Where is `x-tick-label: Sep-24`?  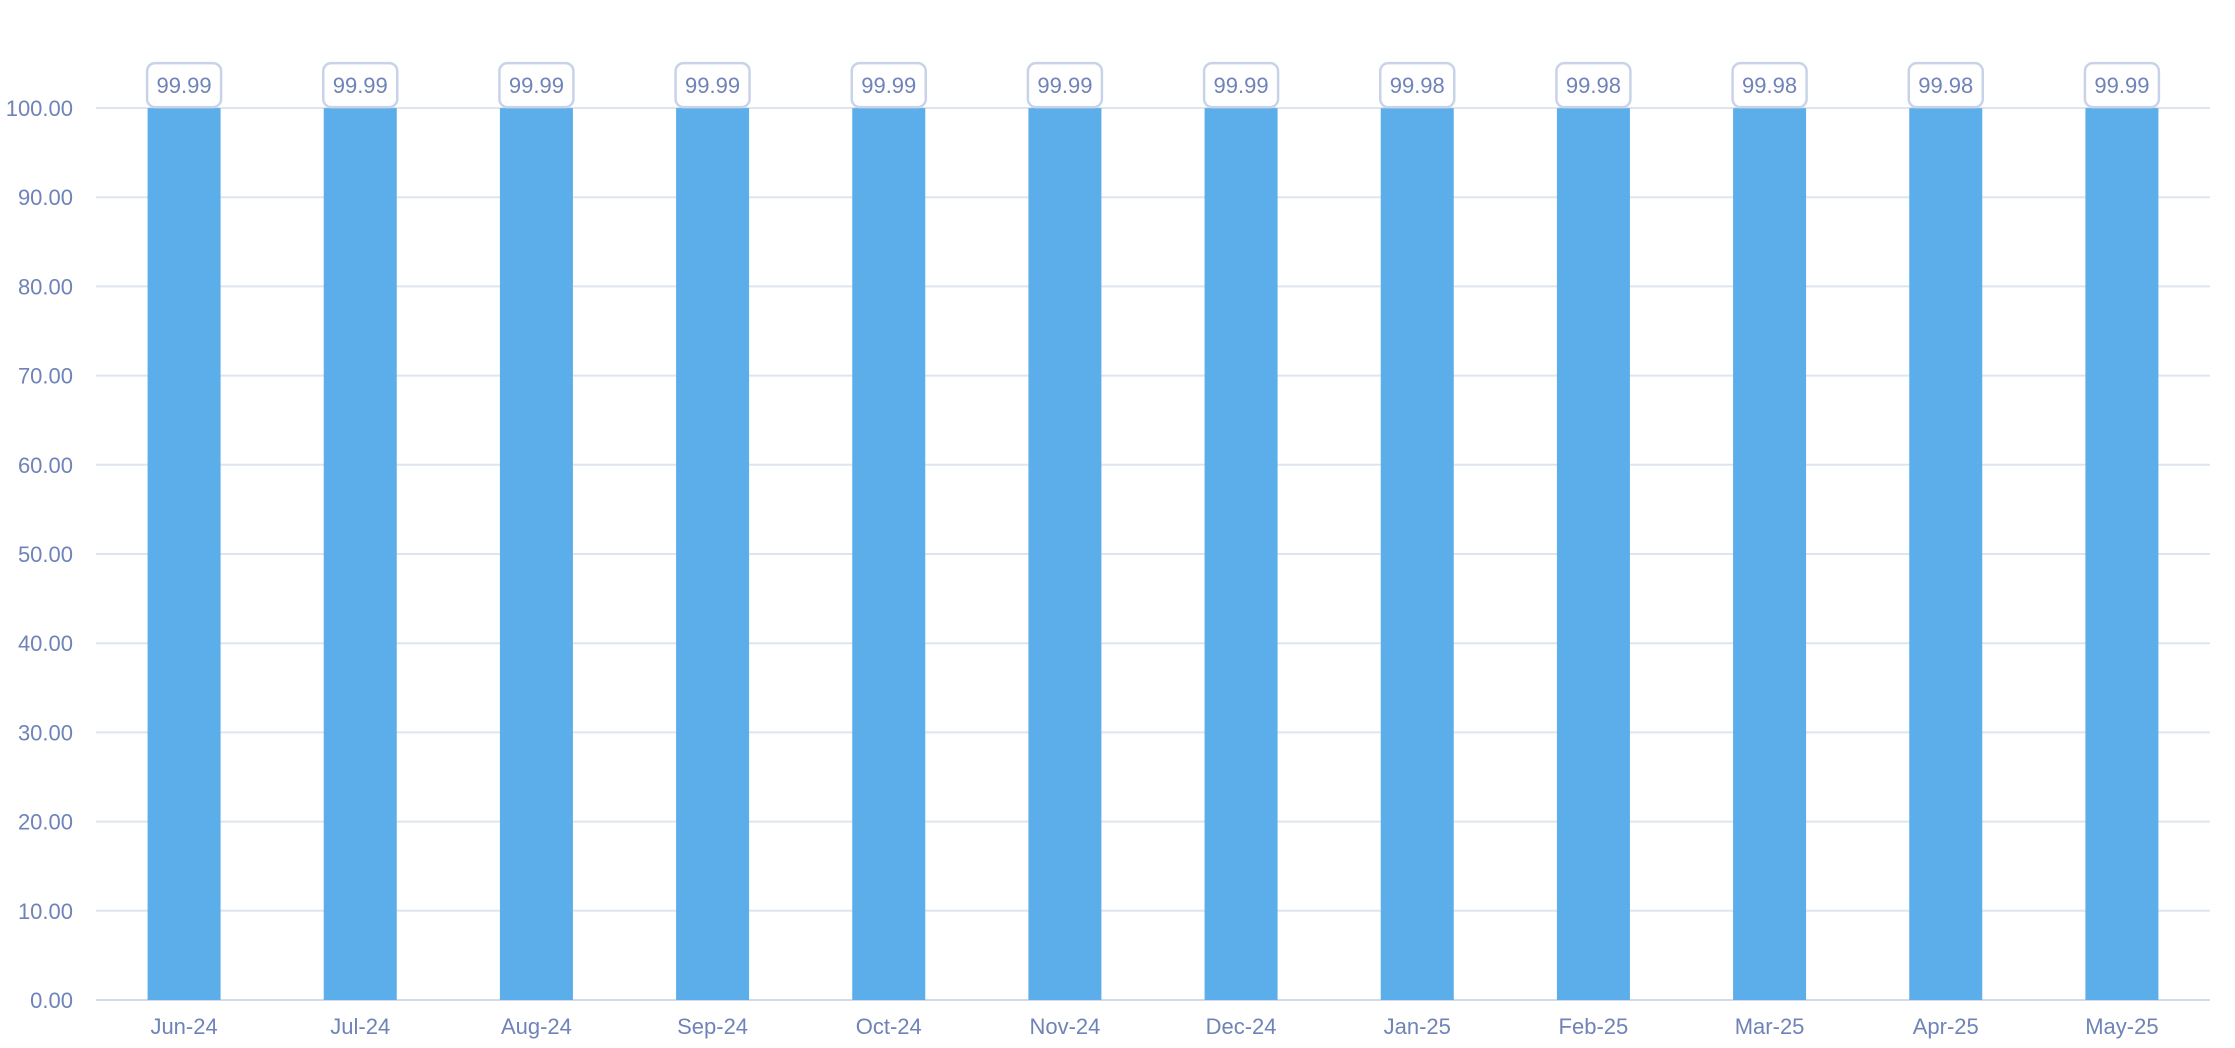 x-tick-label: Sep-24 is located at coordinates (712, 1026).